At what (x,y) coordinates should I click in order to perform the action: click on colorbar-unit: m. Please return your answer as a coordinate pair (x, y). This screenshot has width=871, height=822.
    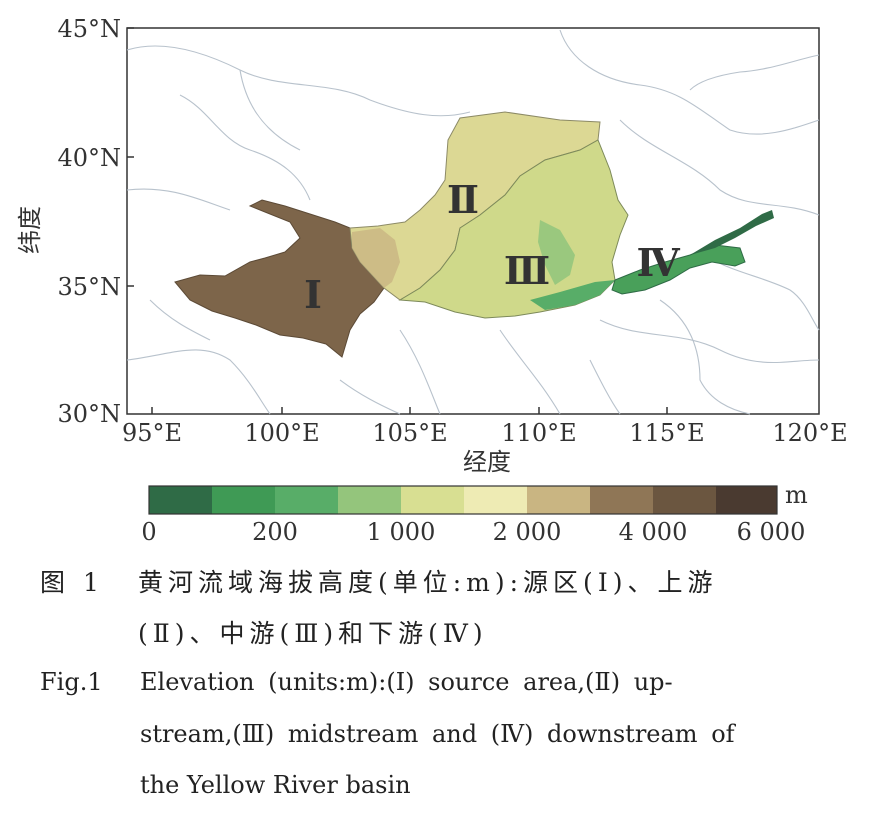
    Looking at the image, I should click on (796, 495).